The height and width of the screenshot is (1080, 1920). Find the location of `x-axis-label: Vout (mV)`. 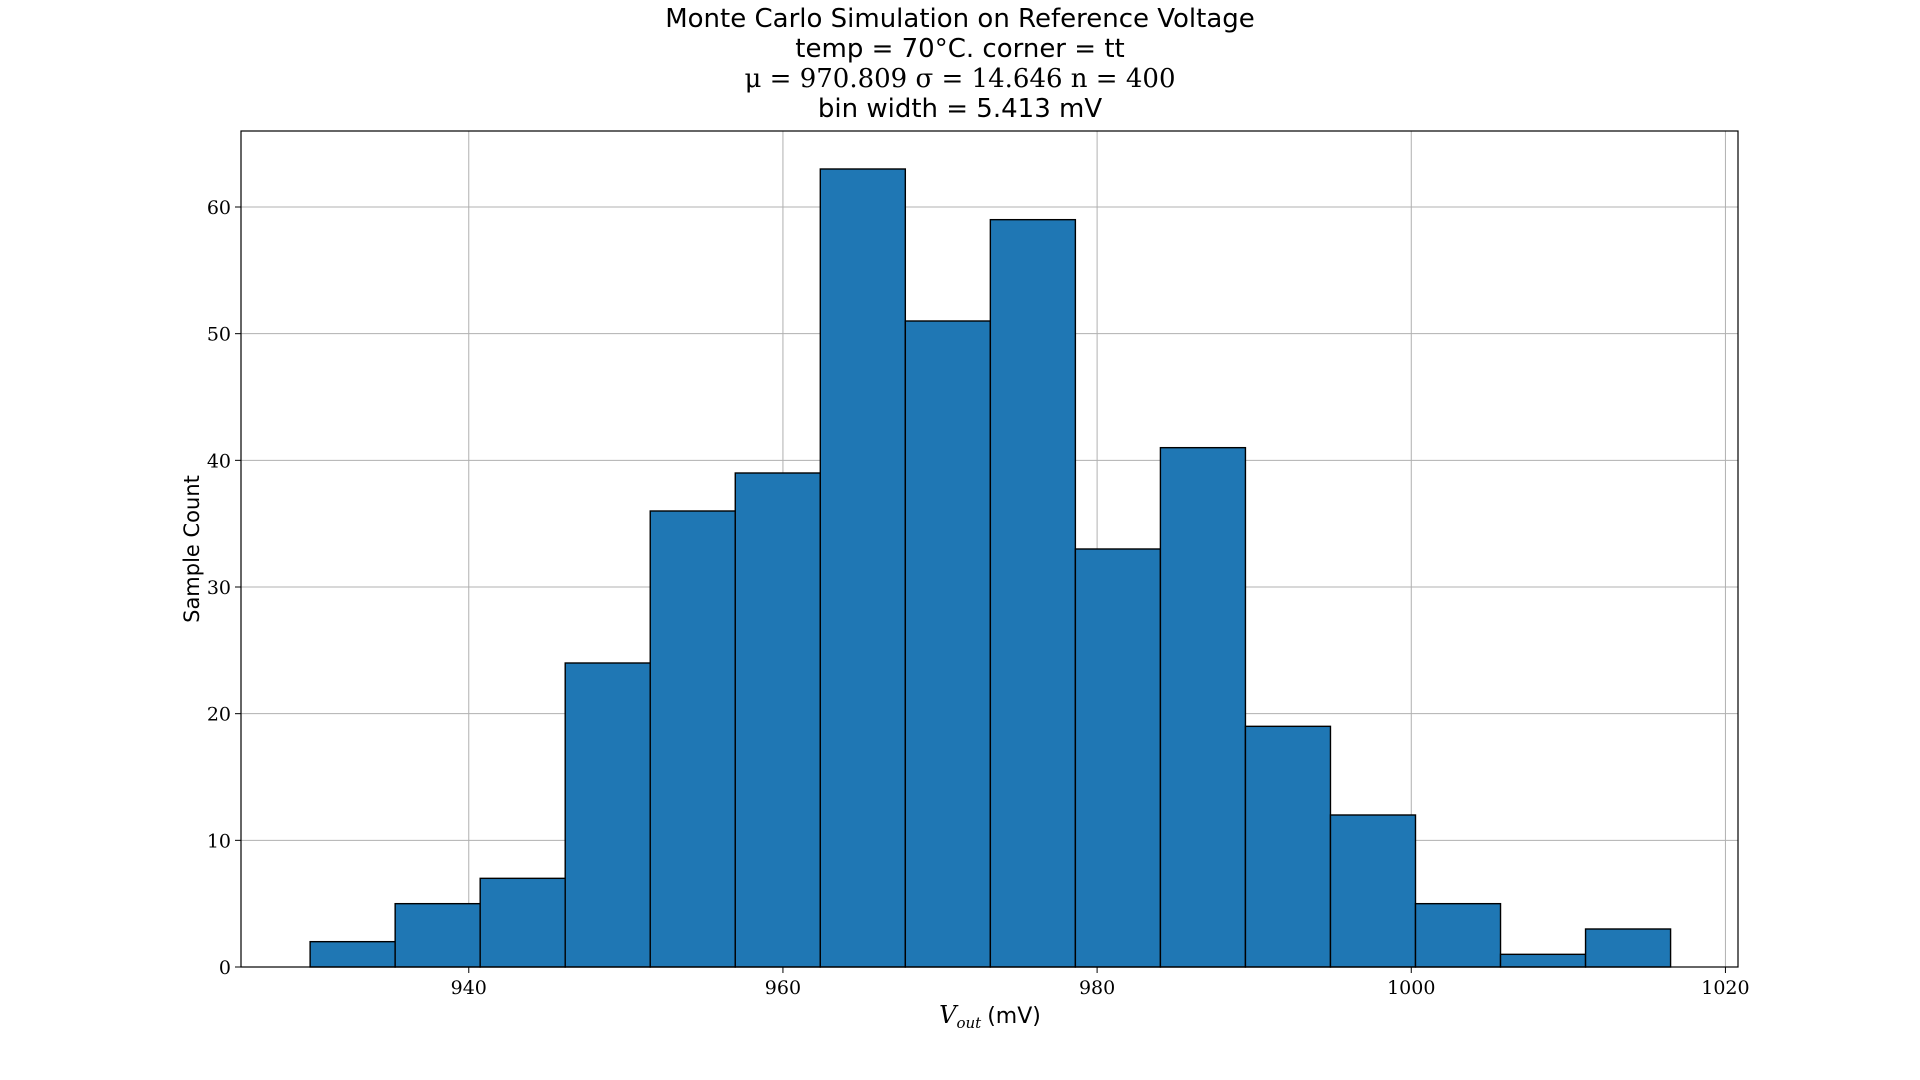

x-axis-label: Vout (mV) is located at coordinates (990, 1016).